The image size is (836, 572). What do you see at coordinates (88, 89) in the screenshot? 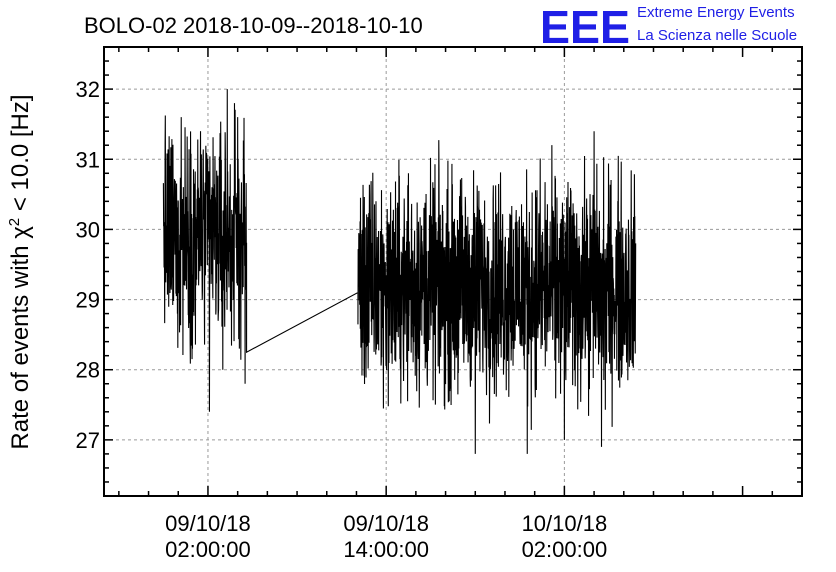
I see `y-tick-label: 32` at bounding box center [88, 89].